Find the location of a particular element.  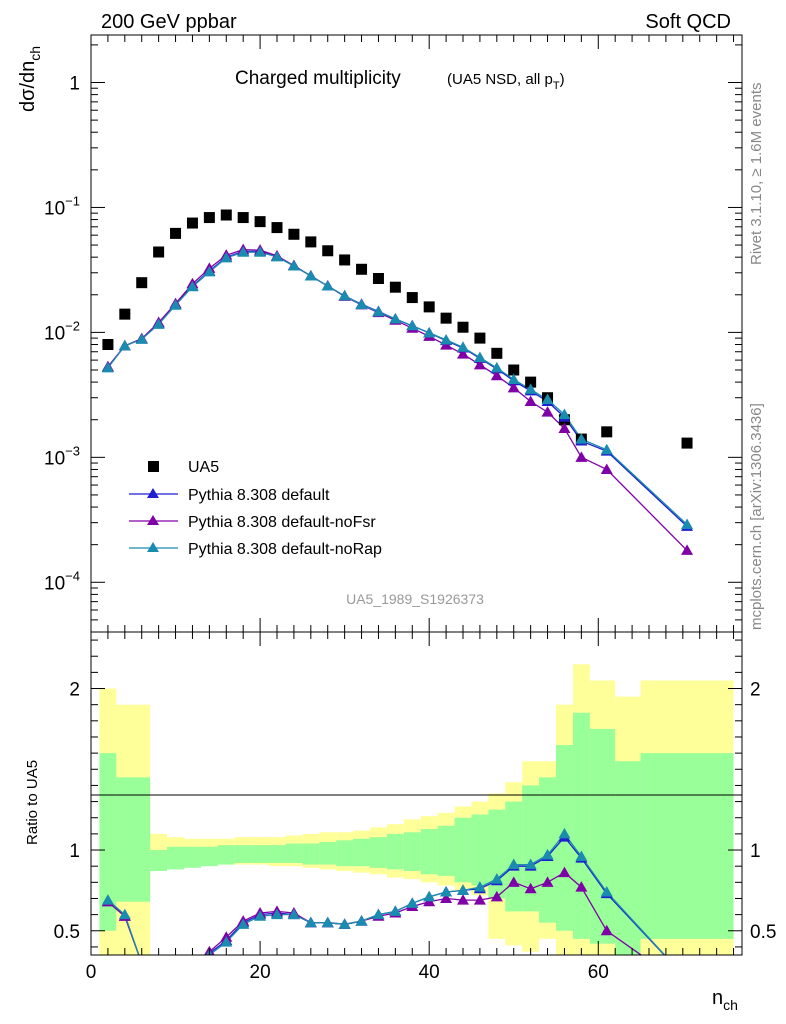

main-title: Charged multiplicity is located at coordinates (318, 78).